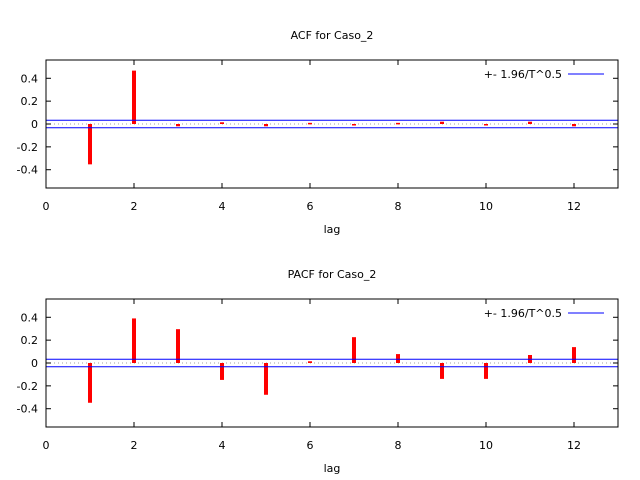 This screenshot has height=480, width=640. Describe the element at coordinates (332, 274) in the screenshot. I see `chart-title: PACF for Caso_2` at that location.